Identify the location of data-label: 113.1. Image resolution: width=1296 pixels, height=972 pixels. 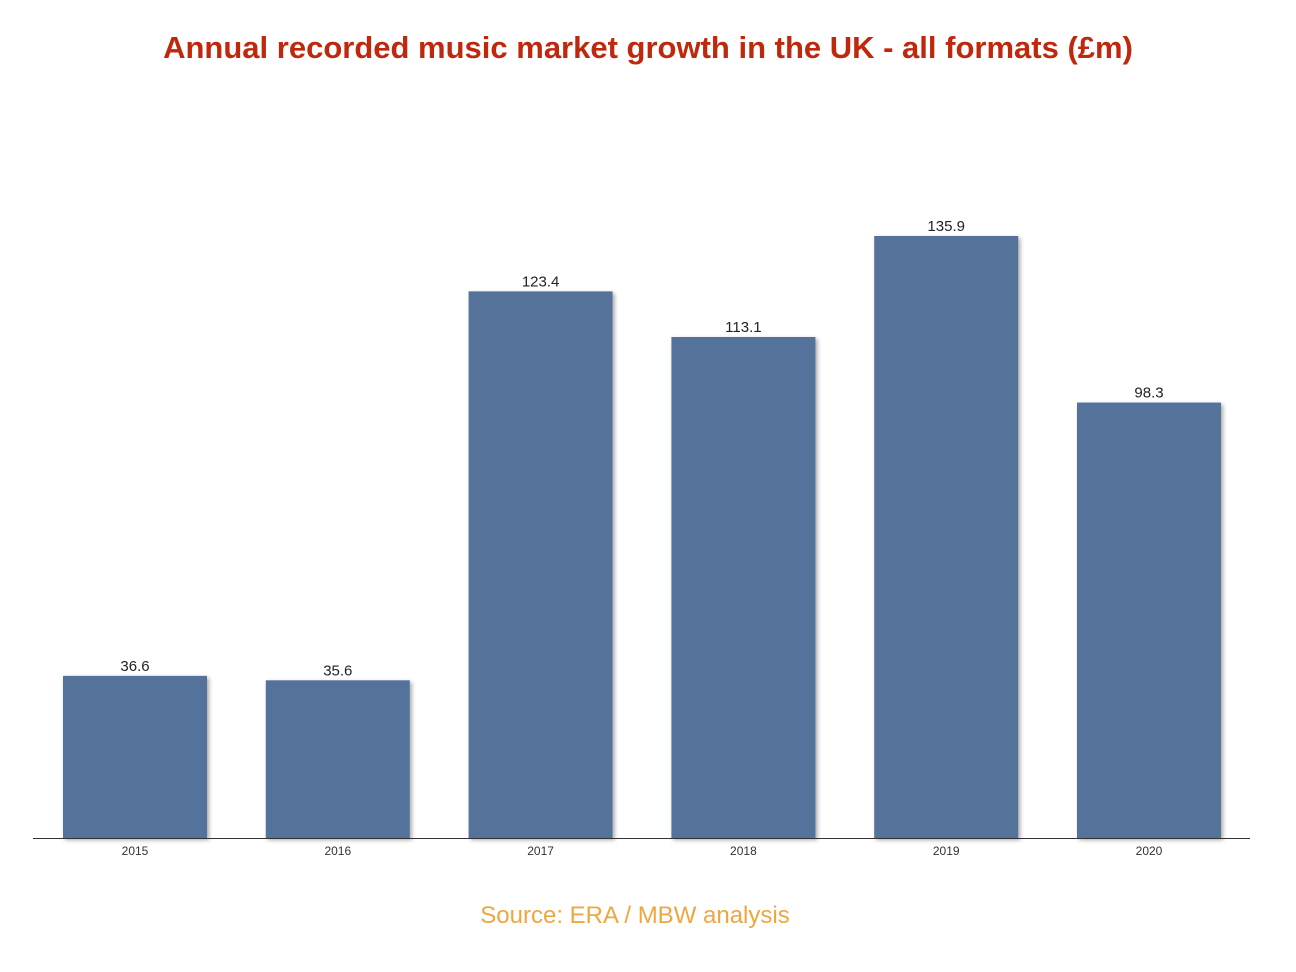
(743, 327).